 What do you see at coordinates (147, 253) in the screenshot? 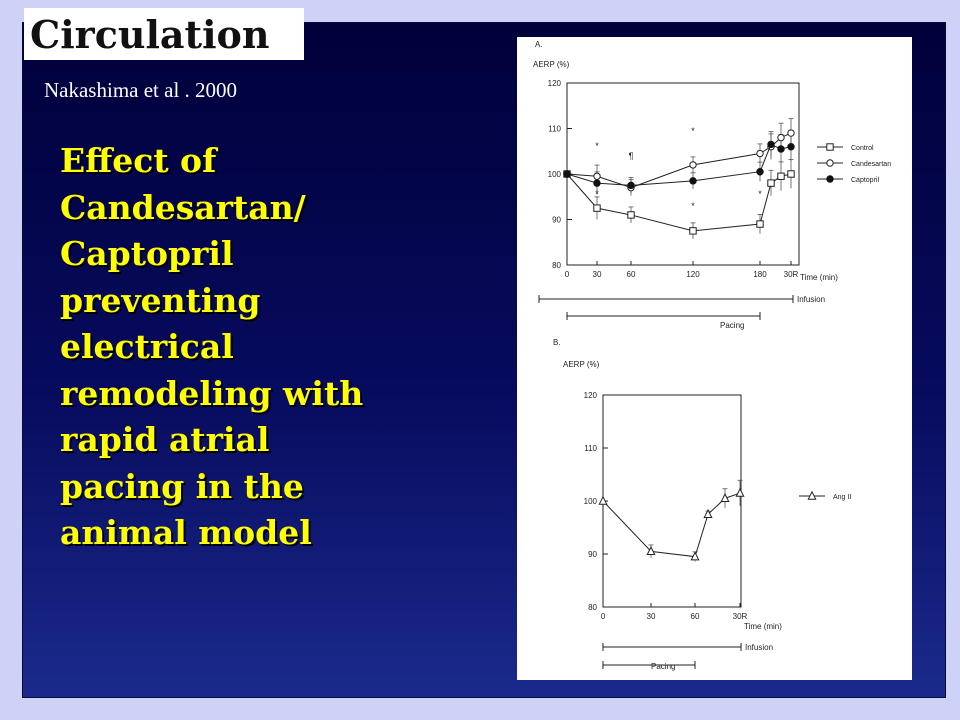
I see `headline-line: Captopril` at bounding box center [147, 253].